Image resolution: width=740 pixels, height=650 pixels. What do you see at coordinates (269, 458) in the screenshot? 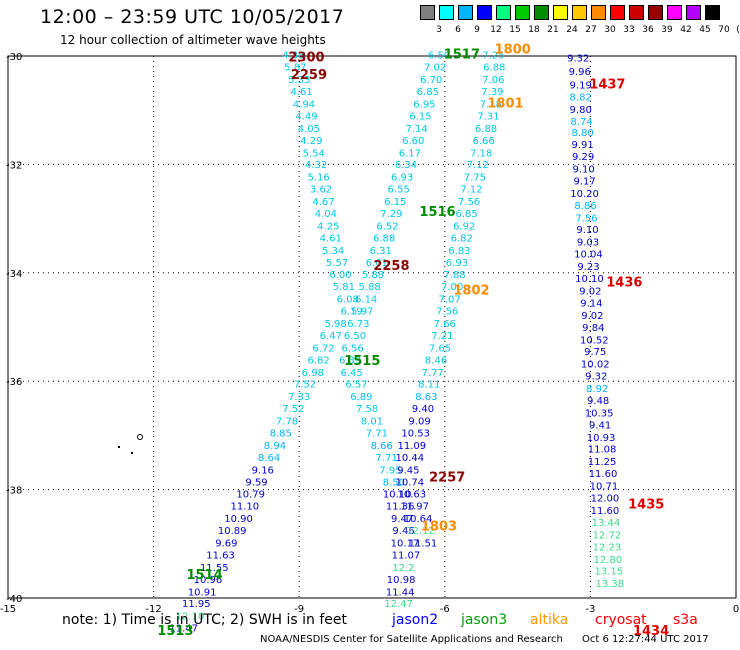
I see `data-point-label: 8.64` at bounding box center [269, 458].